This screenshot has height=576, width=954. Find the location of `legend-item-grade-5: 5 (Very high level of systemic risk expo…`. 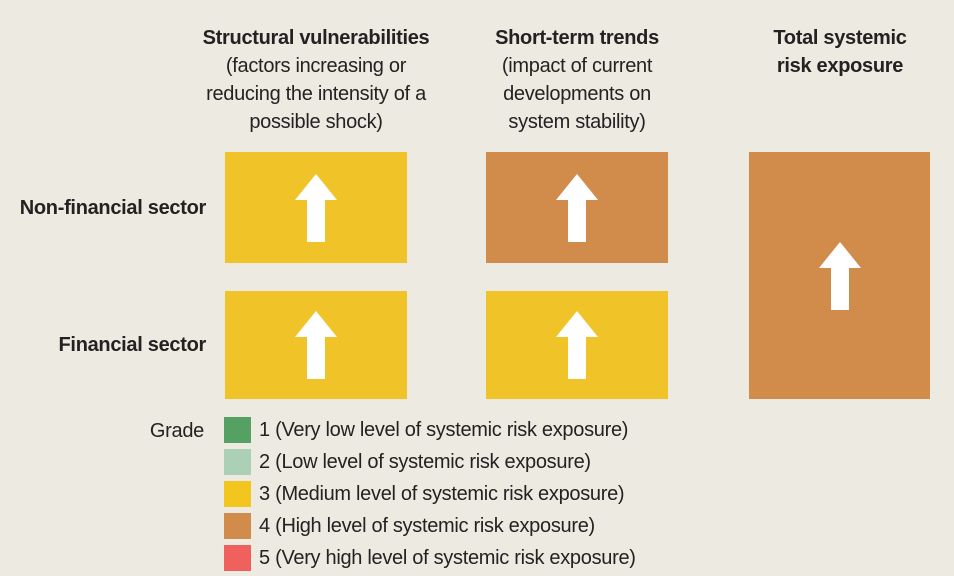

legend-item-grade-5: 5 (Very high level of systemic risk expo… is located at coordinates (430, 558).